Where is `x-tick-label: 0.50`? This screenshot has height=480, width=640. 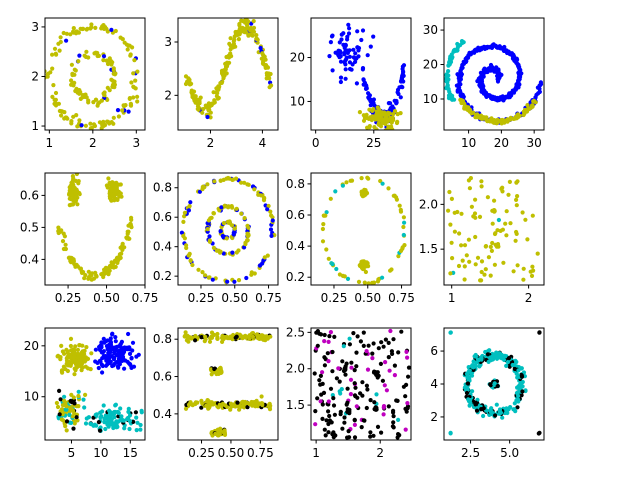 x-tick-label: 0.50 is located at coordinates (367, 298).